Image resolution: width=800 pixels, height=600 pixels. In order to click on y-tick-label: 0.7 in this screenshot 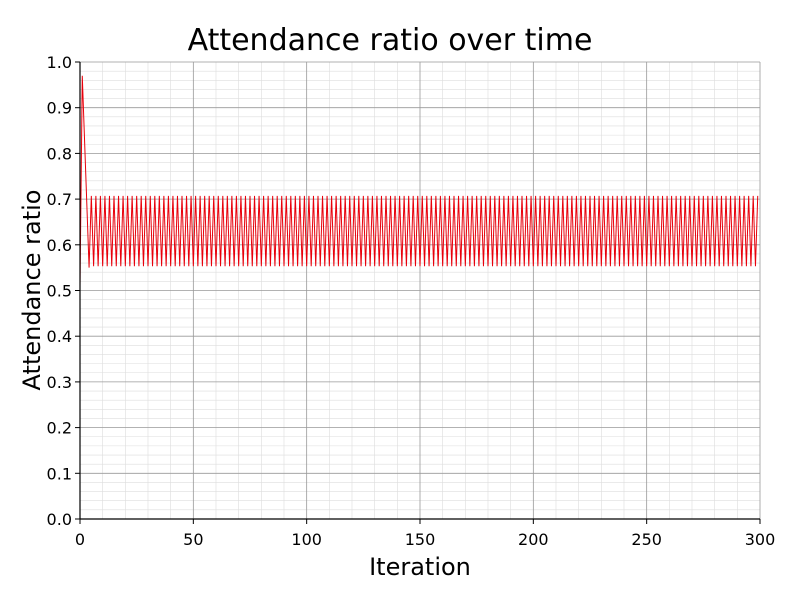, I will do `click(59, 199)`.